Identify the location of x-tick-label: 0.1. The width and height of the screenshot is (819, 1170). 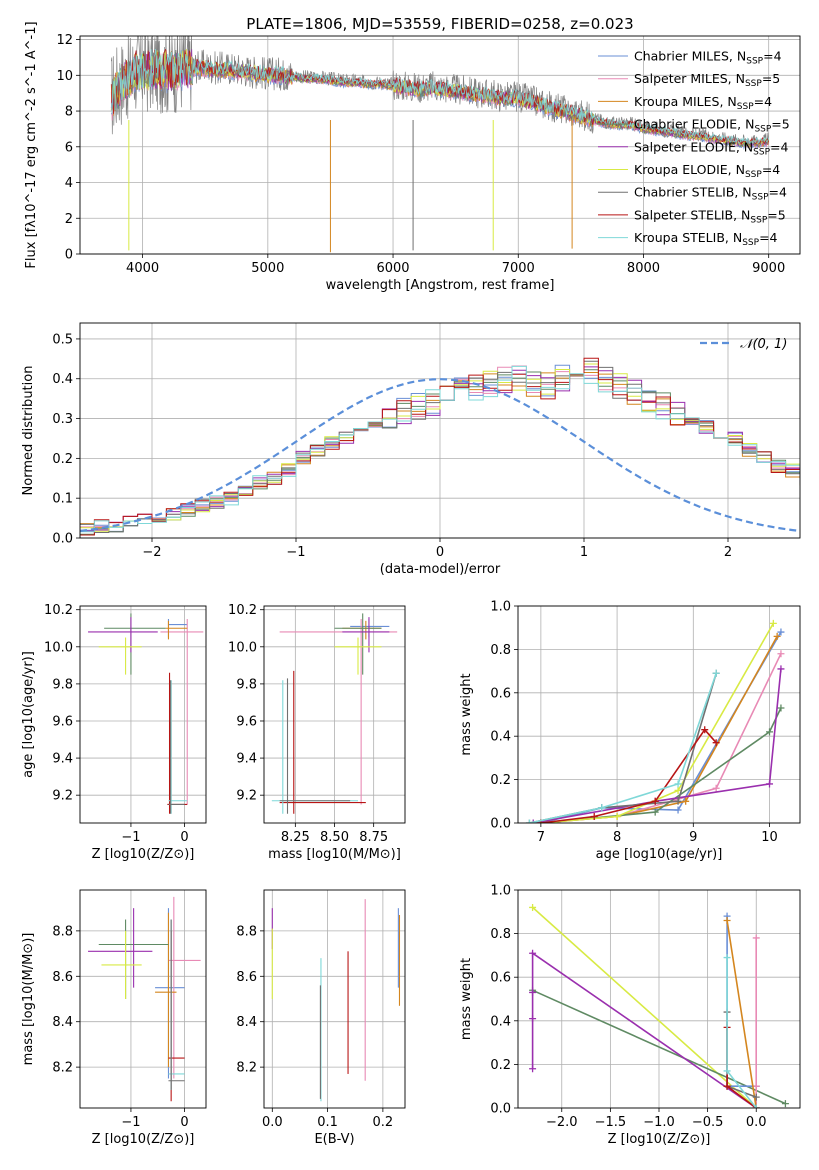
(327, 1122).